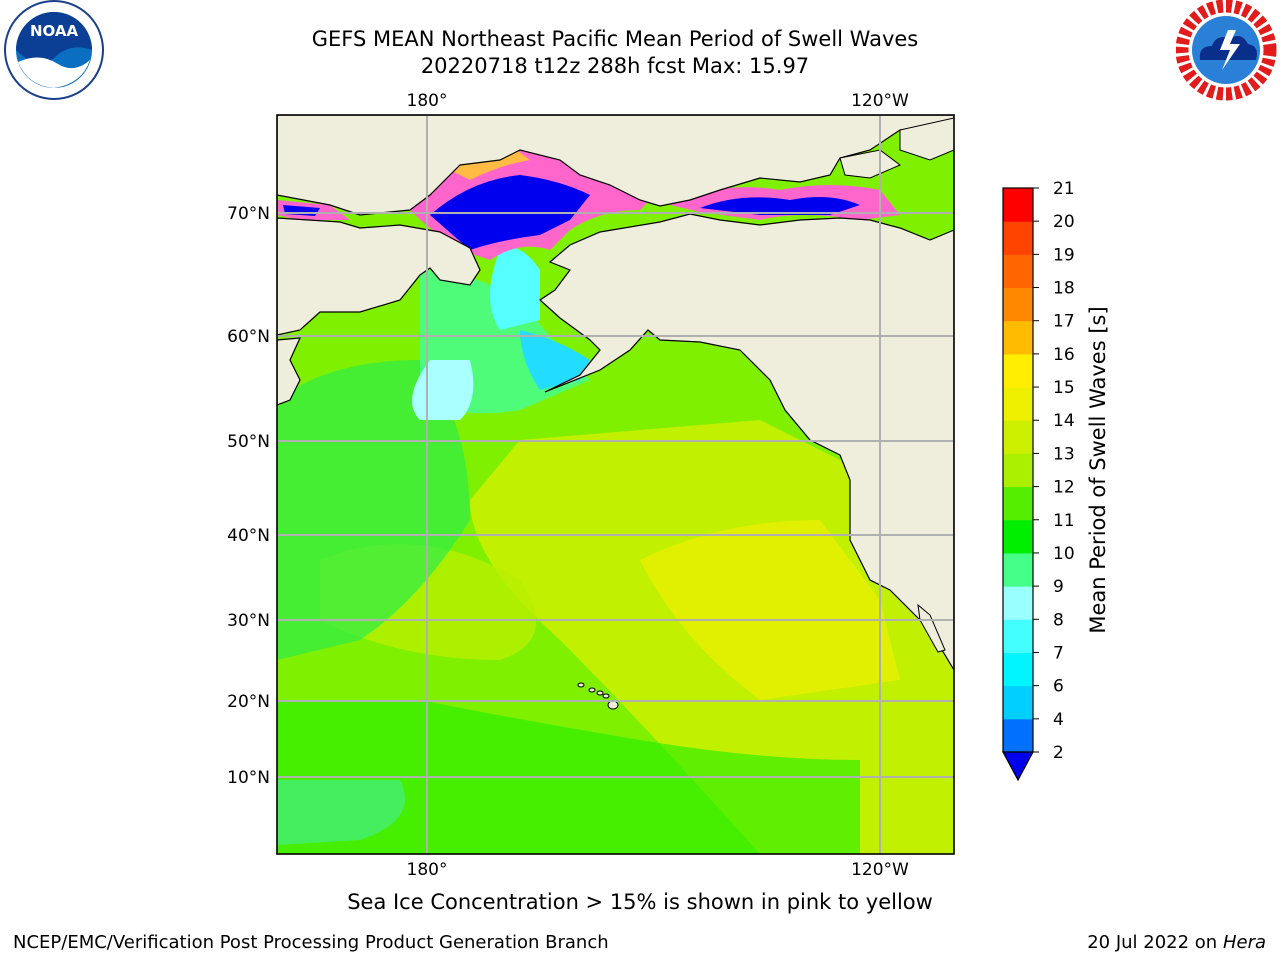 The width and height of the screenshot is (1280, 960). What do you see at coordinates (1064, 454) in the screenshot?
I see `colorbar-tick-label: 13` at bounding box center [1064, 454].